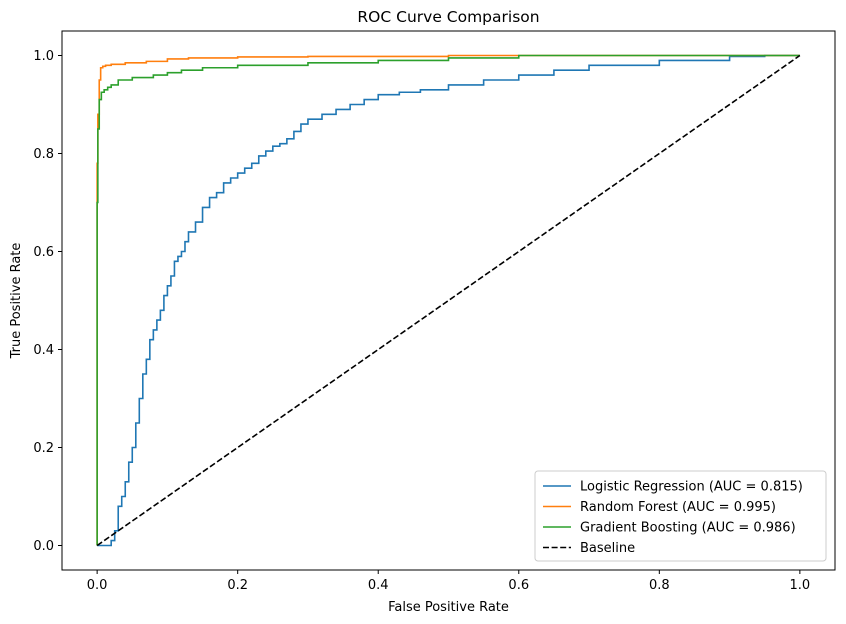 The height and width of the screenshot is (624, 846). I want to click on y-tick-label: 0.2, so click(43, 448).